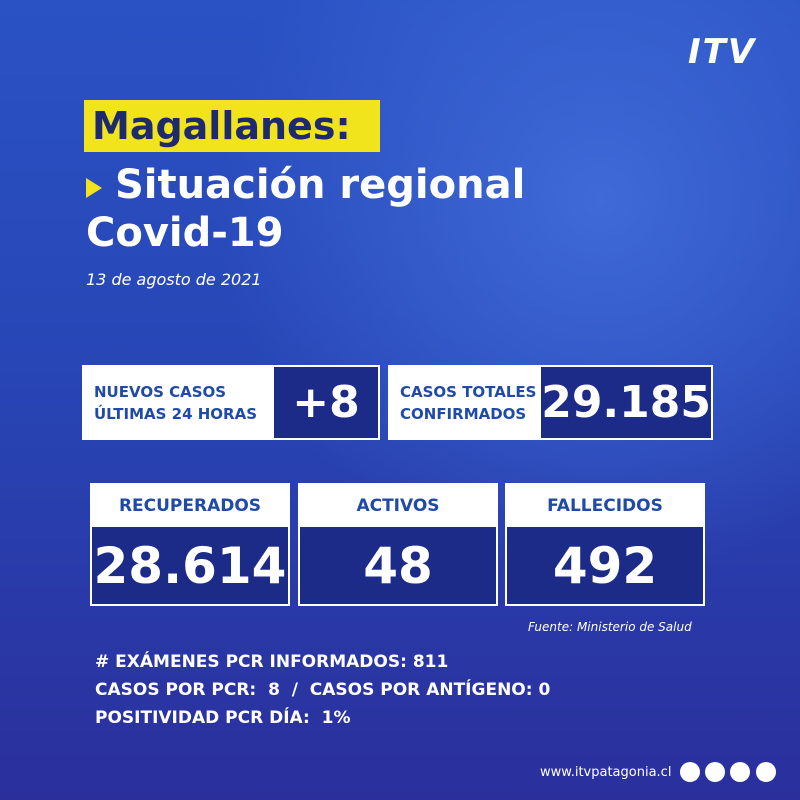  What do you see at coordinates (94, 188) in the screenshot?
I see `bullet` at bounding box center [94, 188].